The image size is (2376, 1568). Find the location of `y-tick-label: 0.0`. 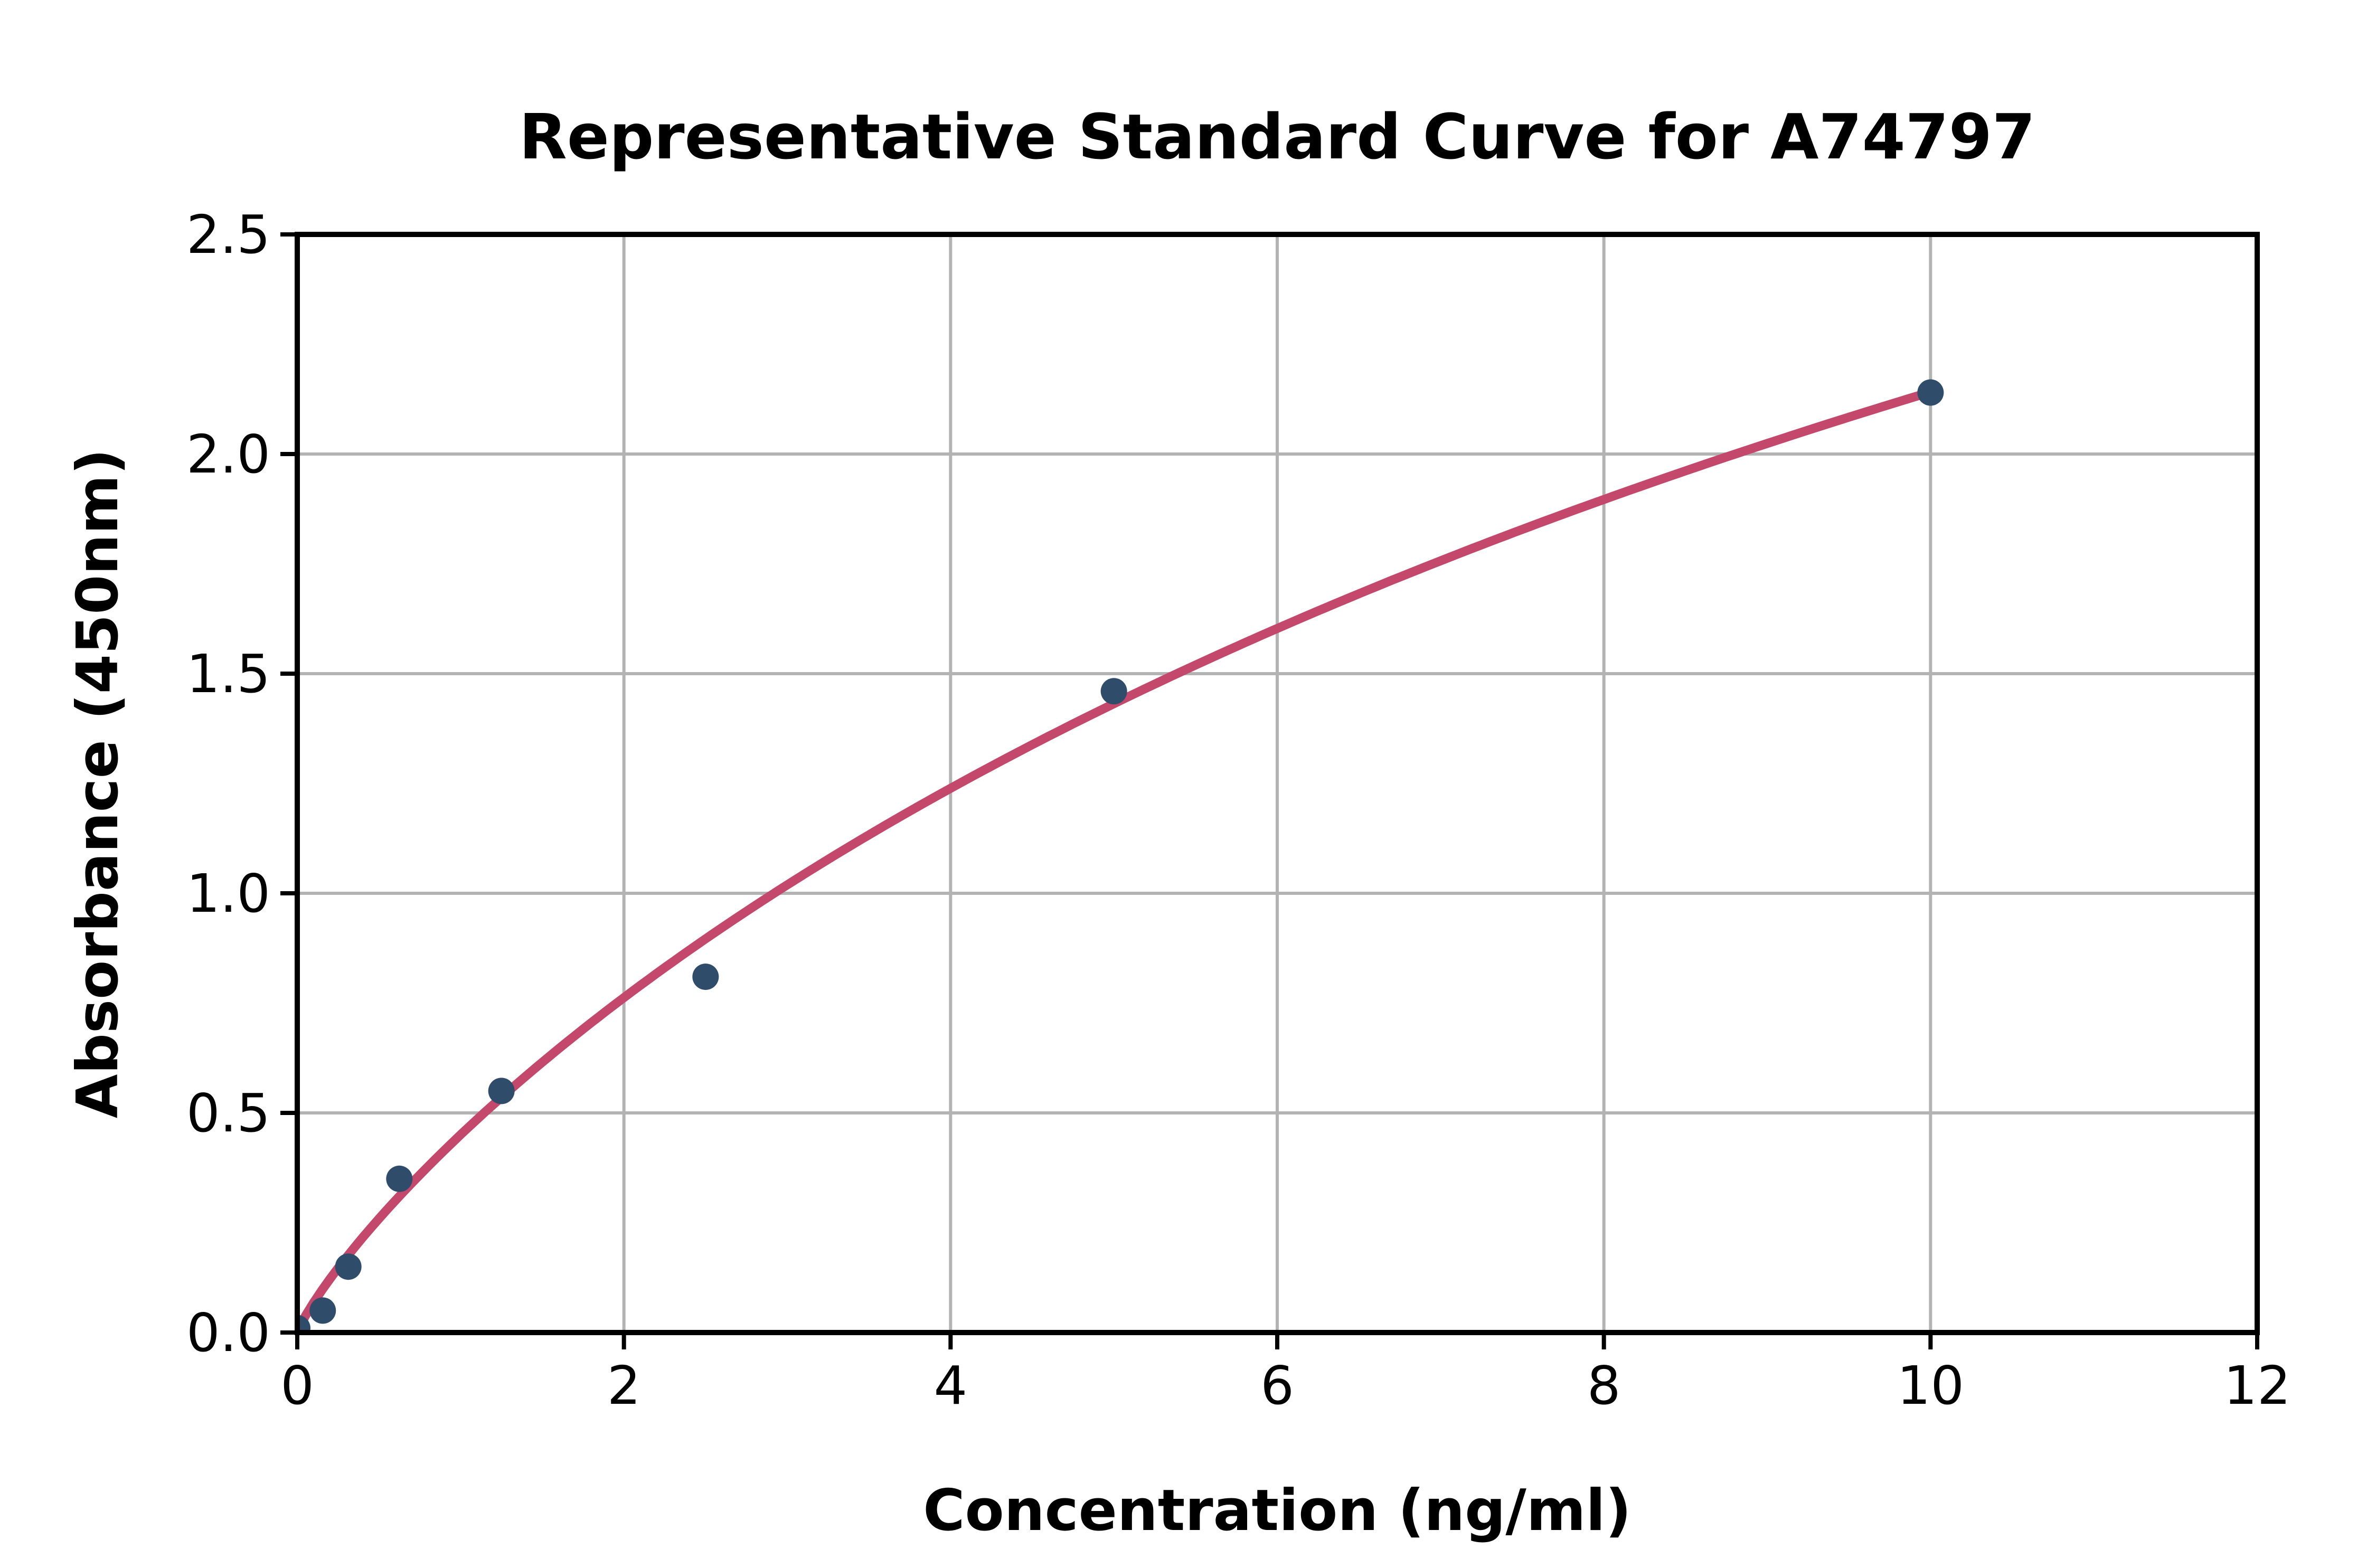

y-tick-label: 0.0 is located at coordinates (228, 1333).